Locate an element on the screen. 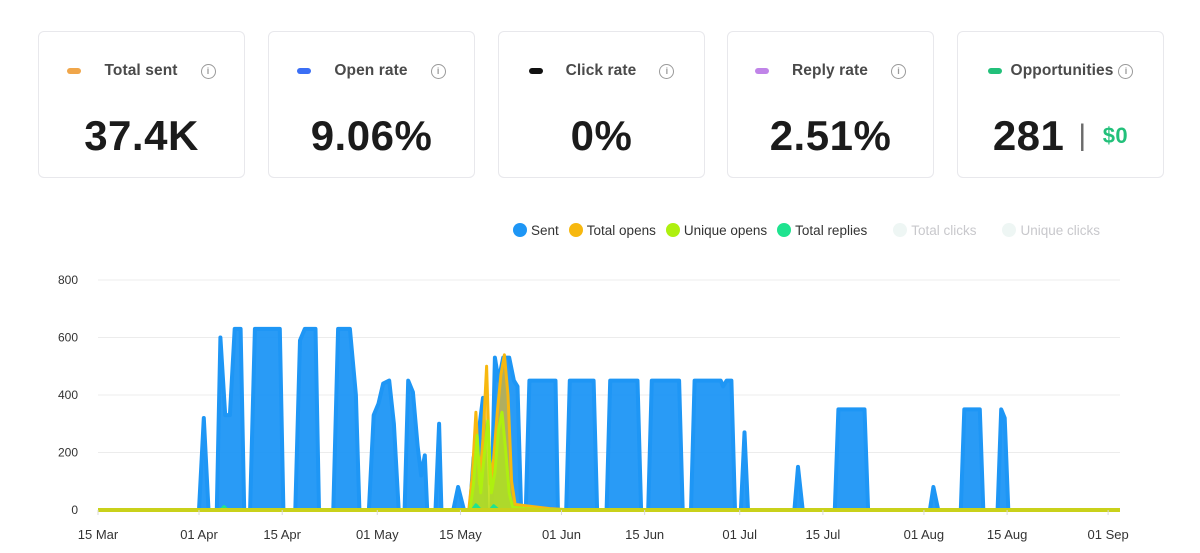 This screenshot has height=553, width=1200. legend-item-unique-opens: Unique opens is located at coordinates (716, 230).